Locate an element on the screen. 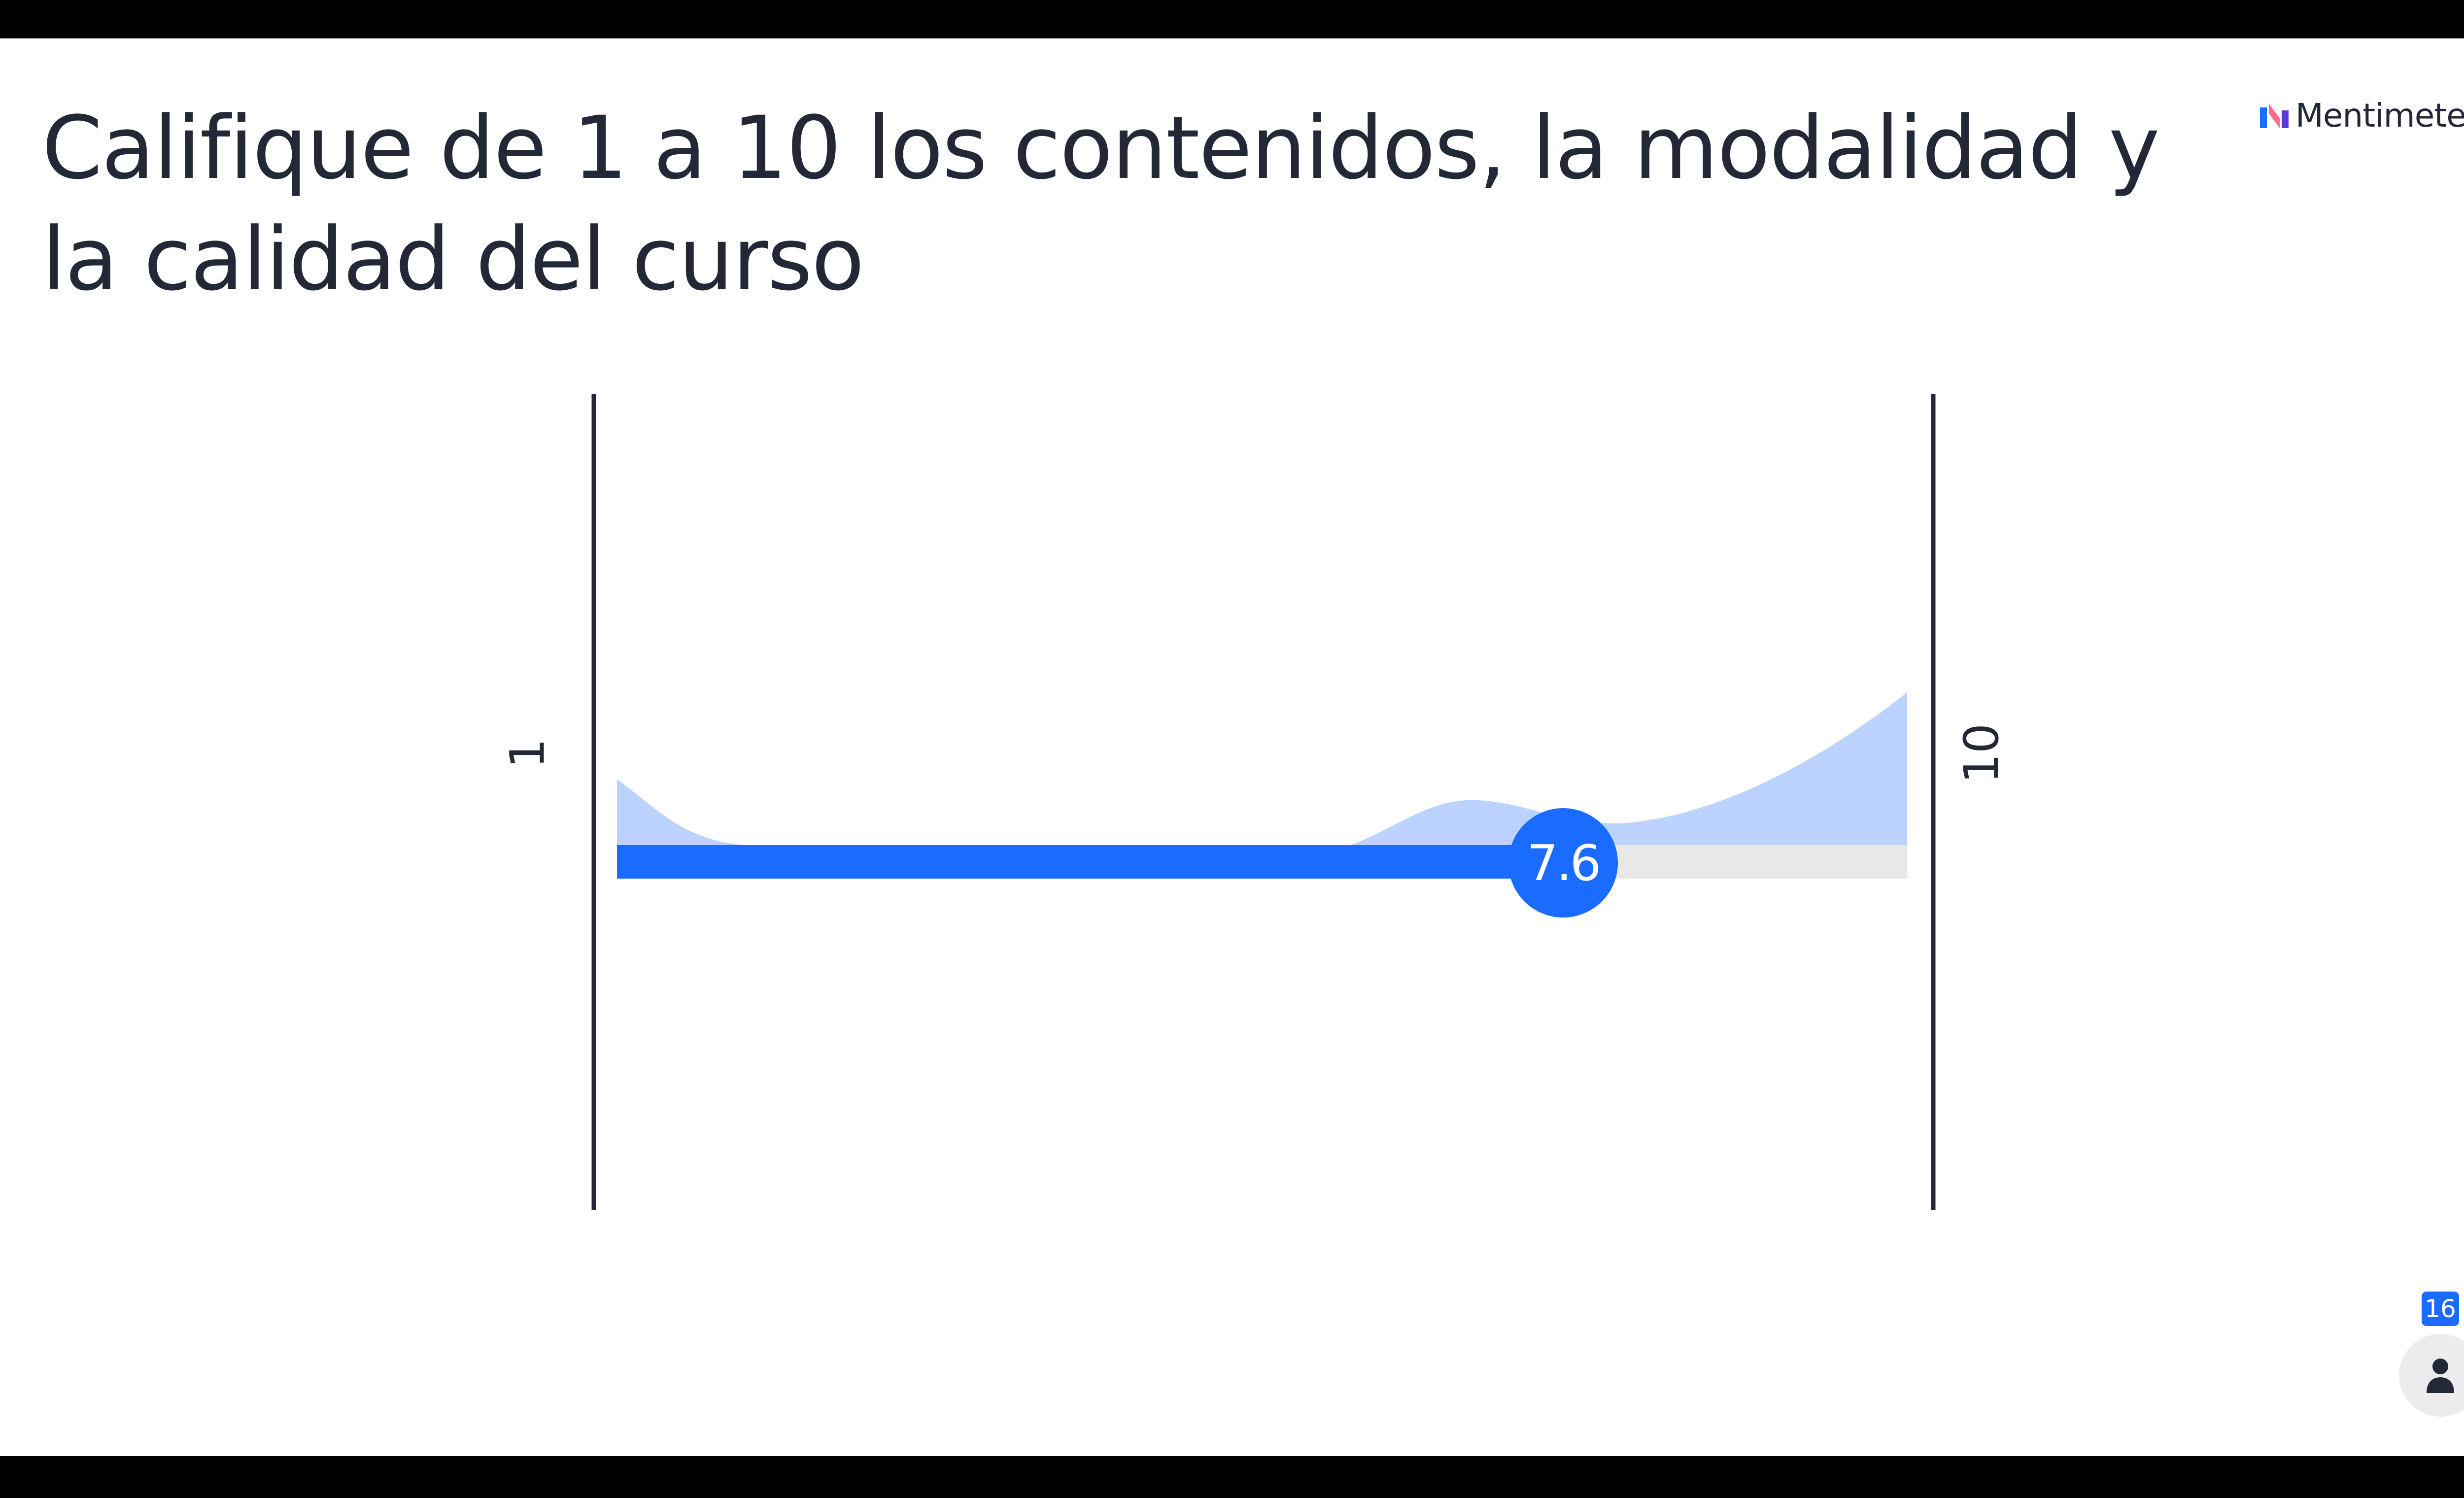 The image size is (2464, 1498). letterbox-top is located at coordinates (1232, 19).